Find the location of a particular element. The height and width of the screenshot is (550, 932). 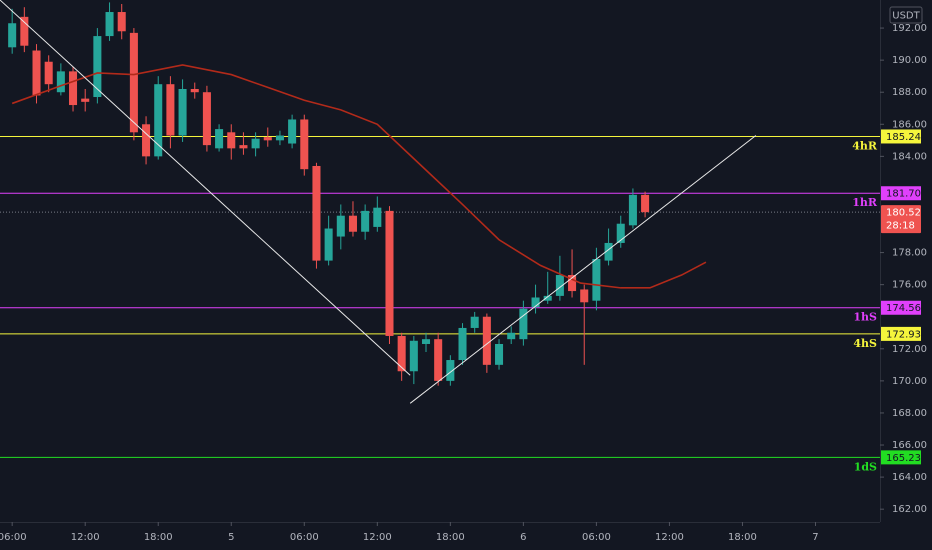

level-name: 1hS is located at coordinates (865, 317).